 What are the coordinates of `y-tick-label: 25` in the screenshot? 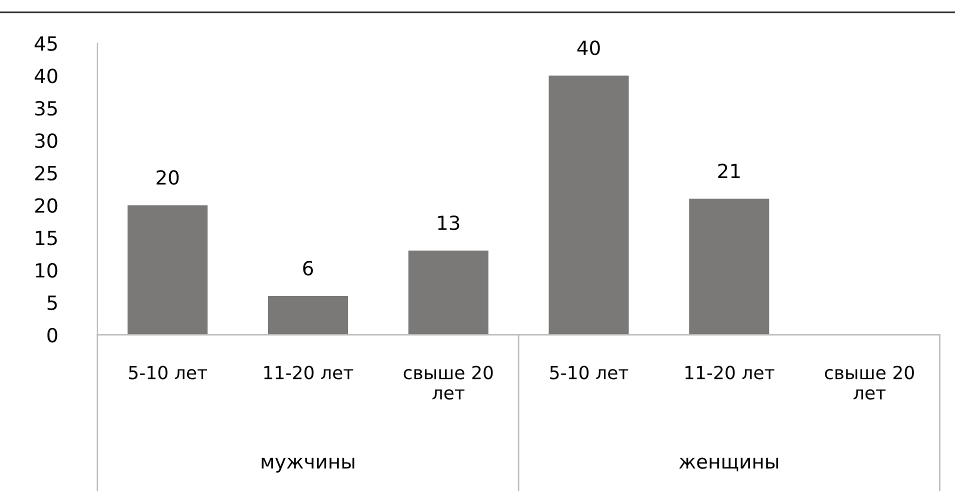 It's located at (46, 173).